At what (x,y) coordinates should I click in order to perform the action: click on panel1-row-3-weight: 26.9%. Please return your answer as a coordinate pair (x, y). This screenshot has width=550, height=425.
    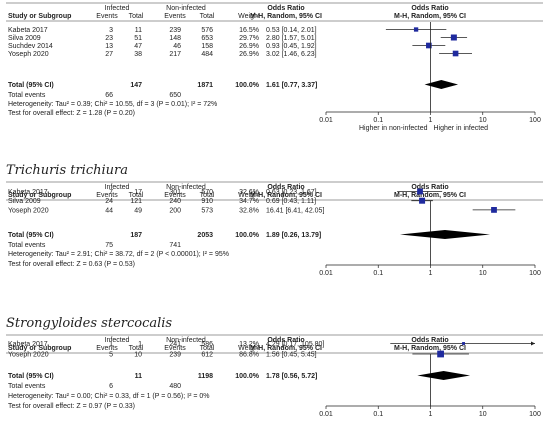
    Looking at the image, I should click on (249, 46).